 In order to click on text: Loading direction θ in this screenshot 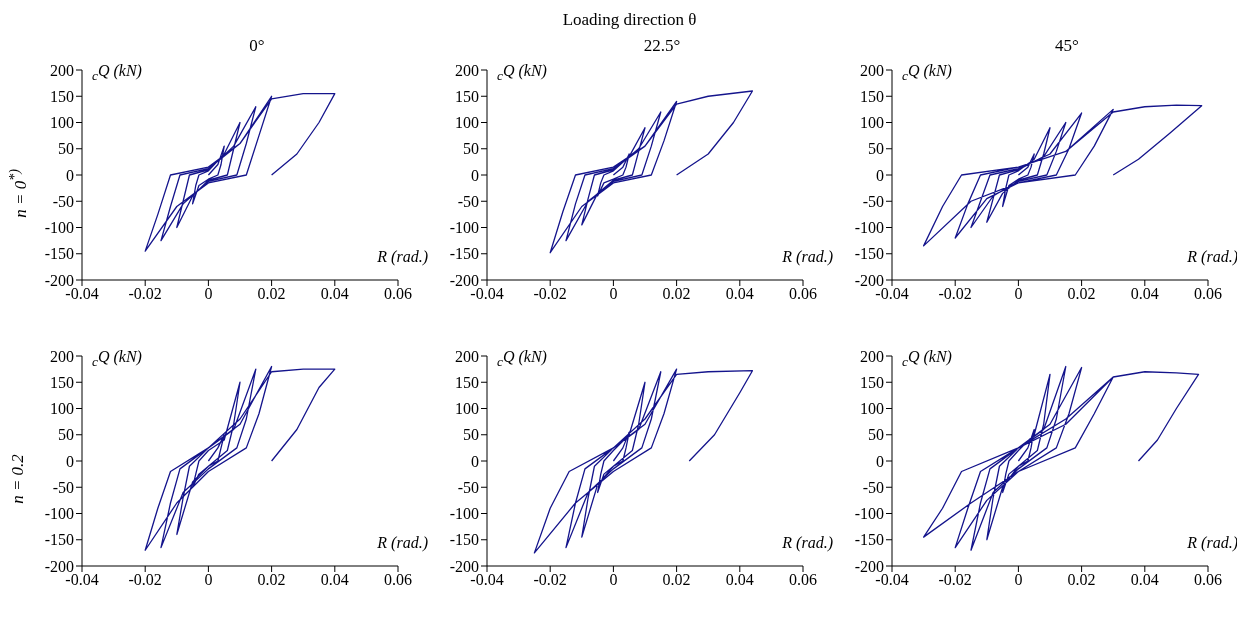, I will do `click(629, 19)`.